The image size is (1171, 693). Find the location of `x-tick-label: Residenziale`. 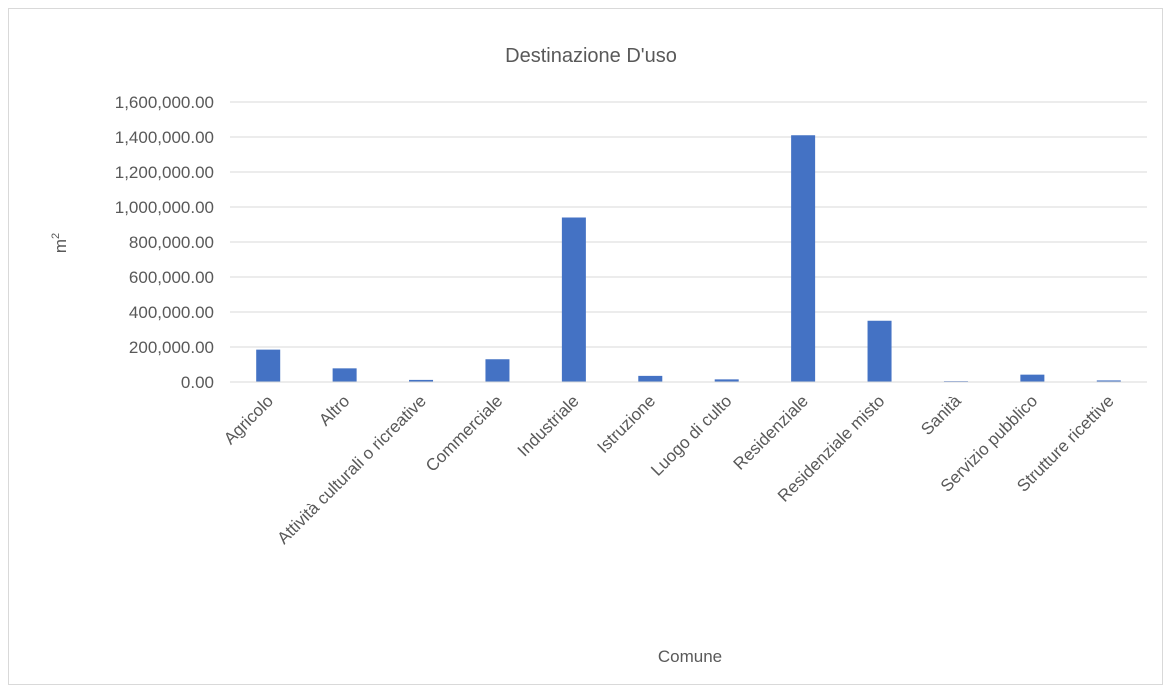

x-tick-label: Residenziale is located at coordinates (771, 432).